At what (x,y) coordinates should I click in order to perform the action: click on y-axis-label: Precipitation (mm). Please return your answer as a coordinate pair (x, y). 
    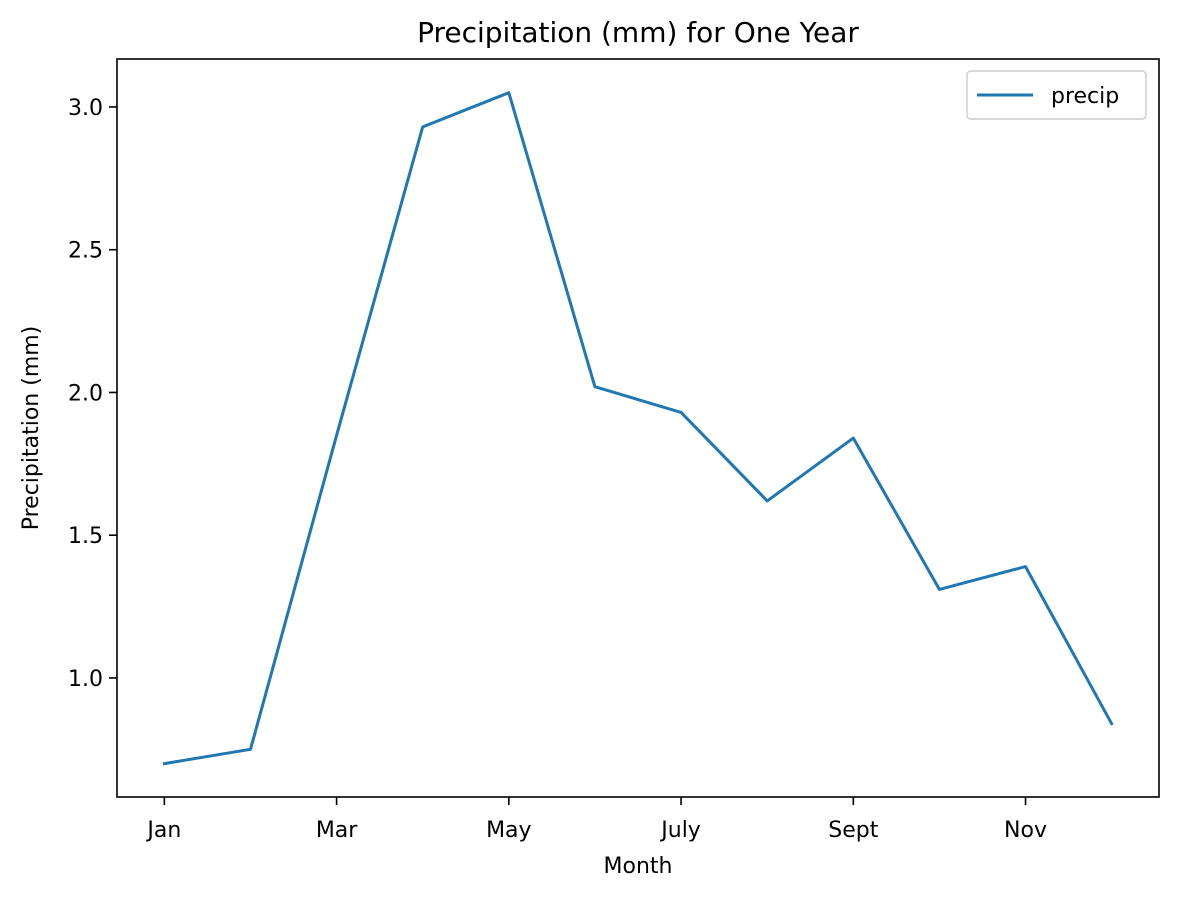
    Looking at the image, I should click on (31, 428).